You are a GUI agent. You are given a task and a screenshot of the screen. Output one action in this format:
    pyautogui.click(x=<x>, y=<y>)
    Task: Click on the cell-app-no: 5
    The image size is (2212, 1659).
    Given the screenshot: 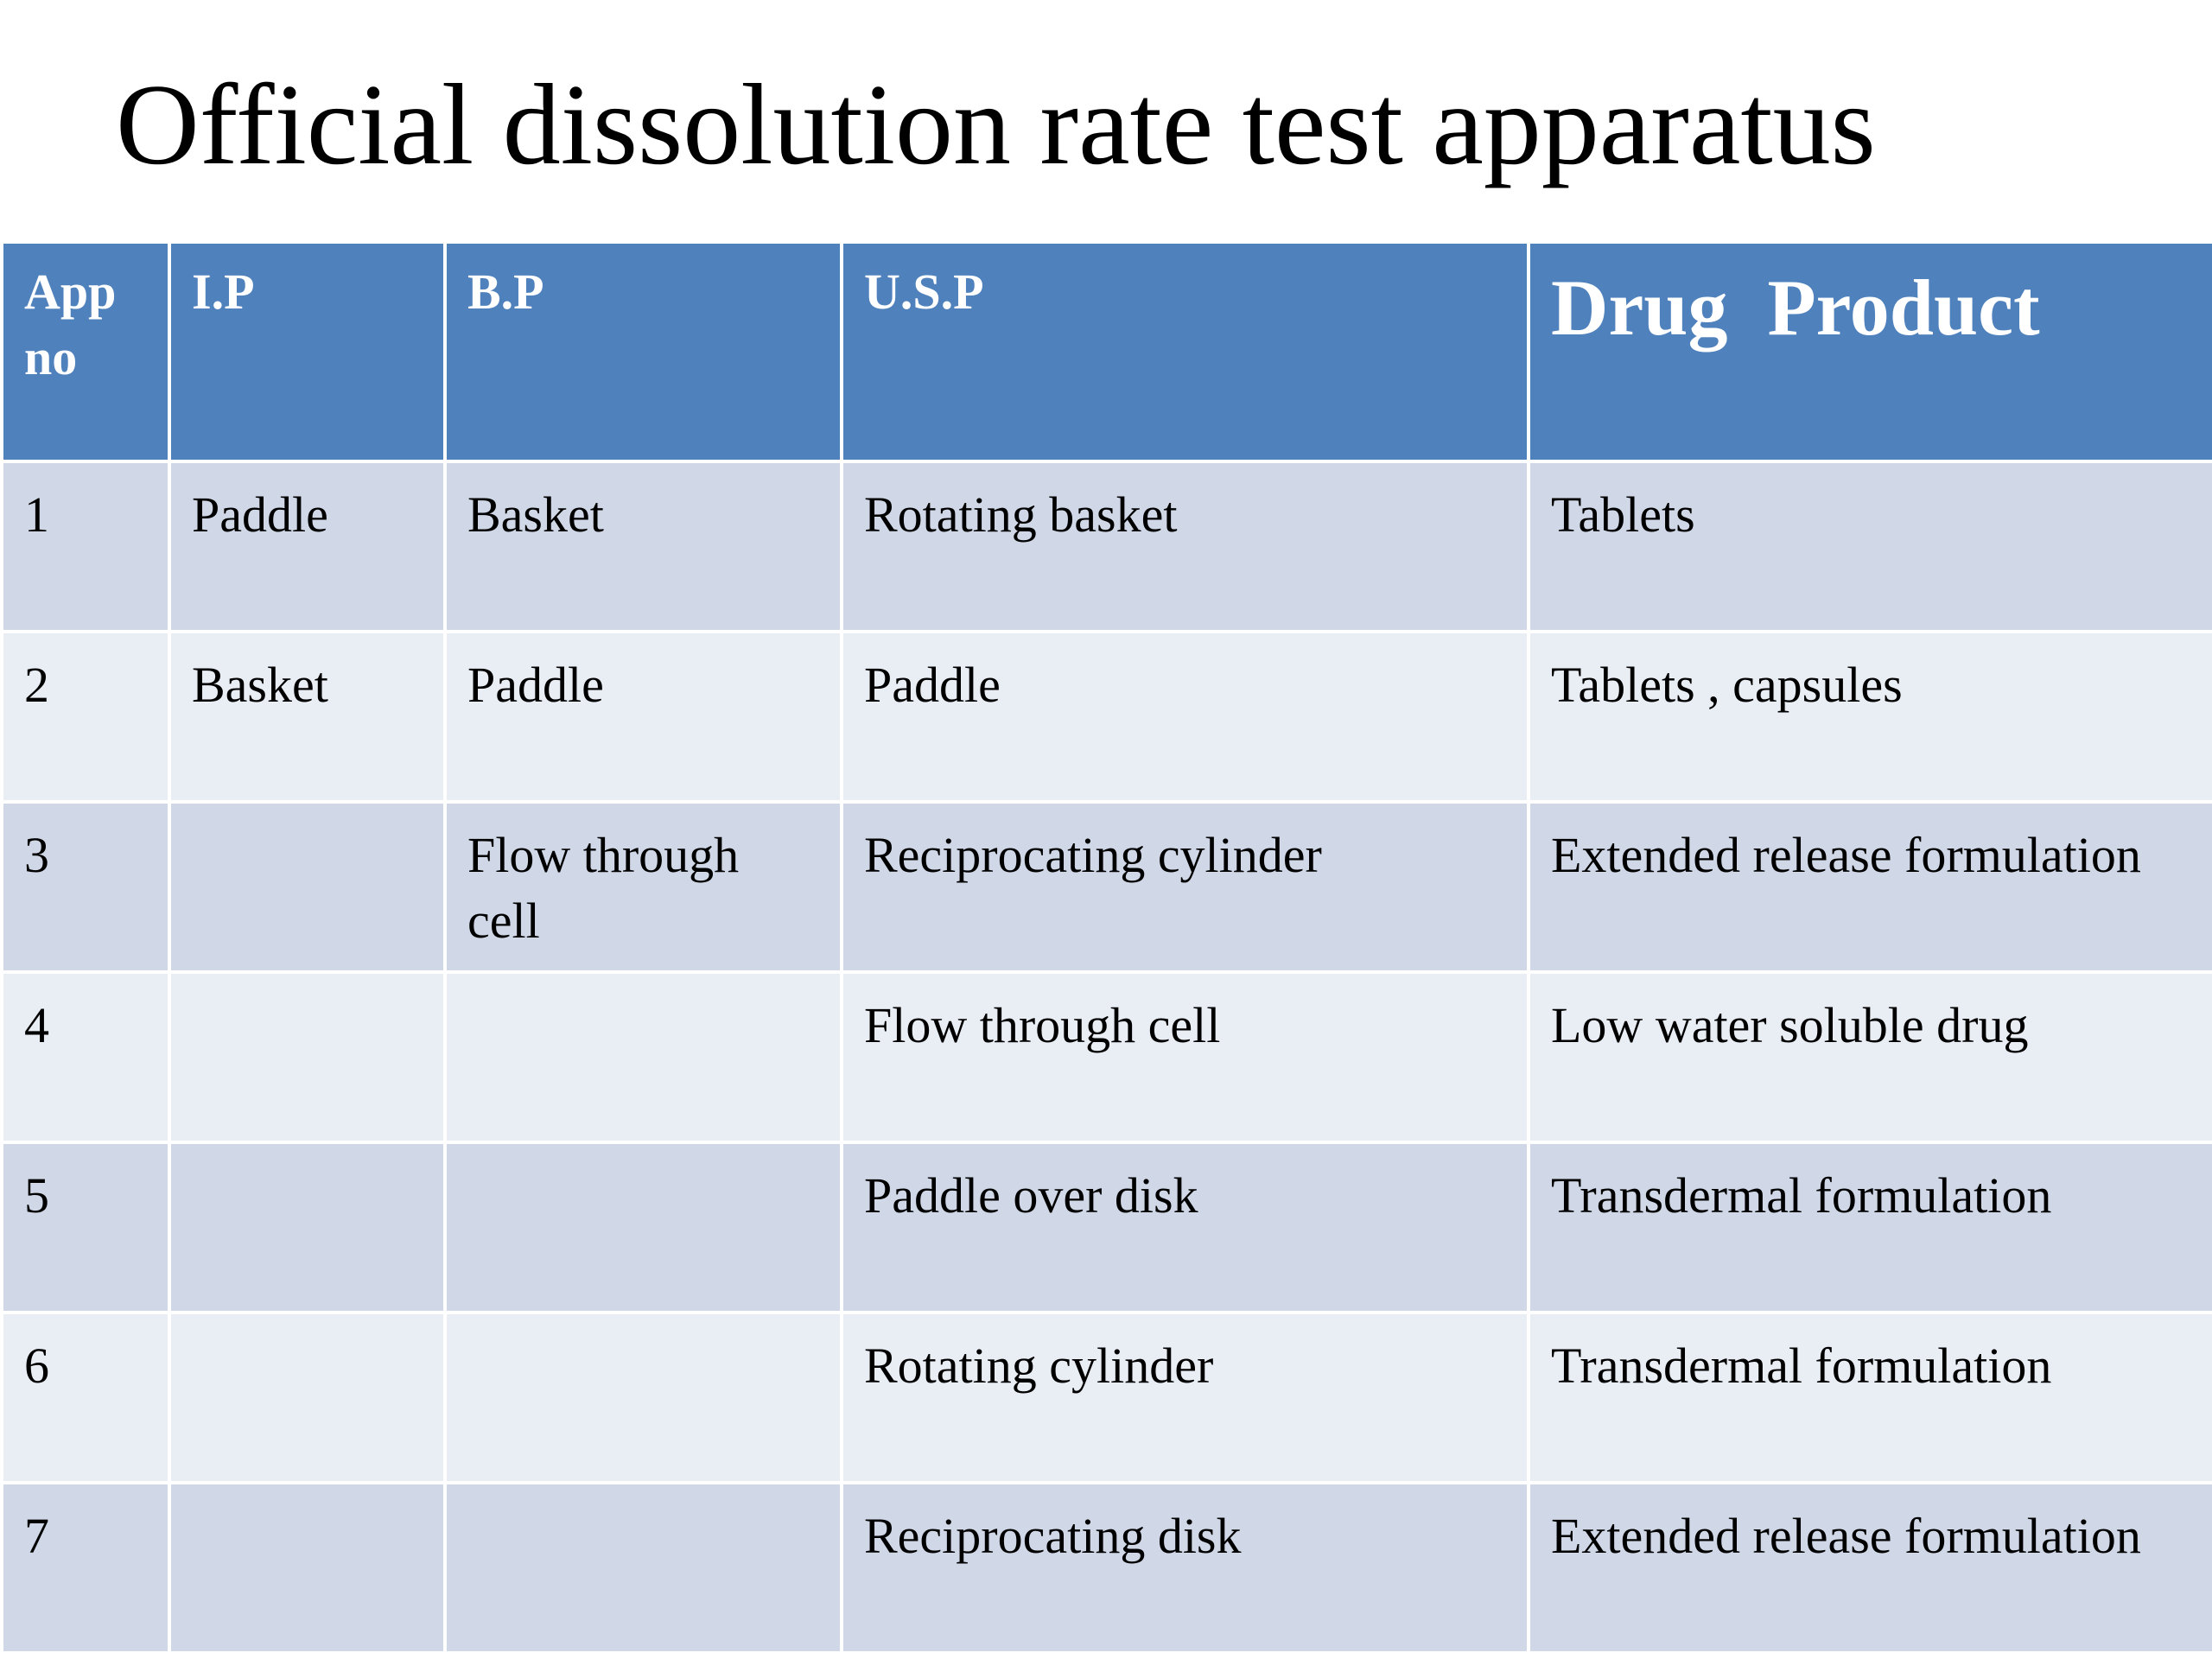 What is the action you would take?
    pyautogui.click(x=85, y=1227)
    